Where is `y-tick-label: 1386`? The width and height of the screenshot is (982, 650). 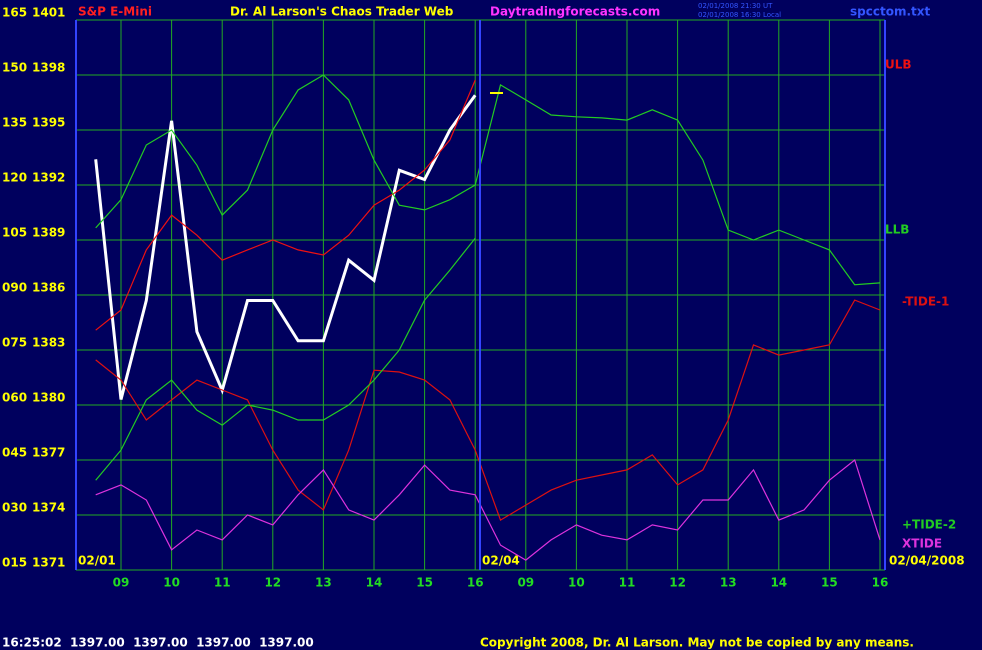 y-tick-label: 1386 is located at coordinates (48, 288).